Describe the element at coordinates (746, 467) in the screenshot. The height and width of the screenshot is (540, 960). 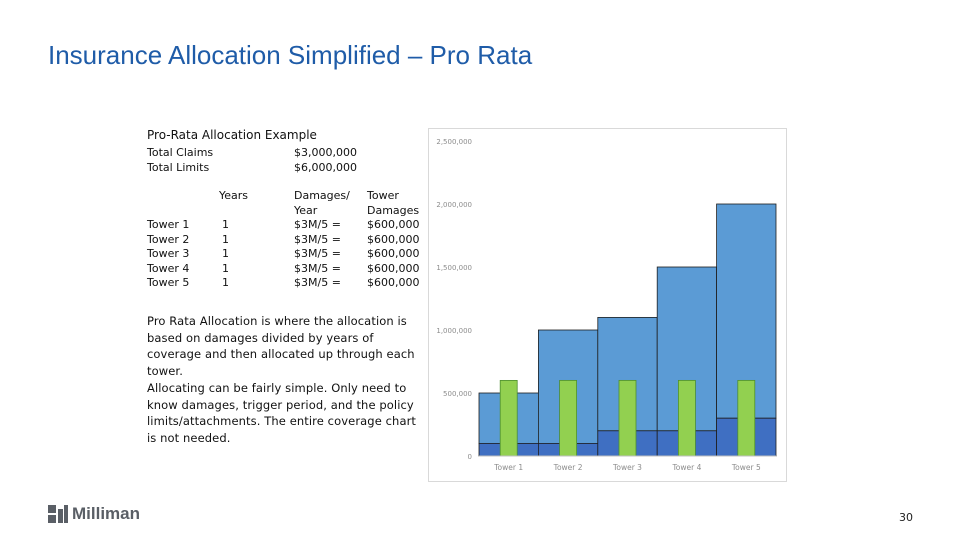
I see `x-tick-label: Tower 5` at that location.